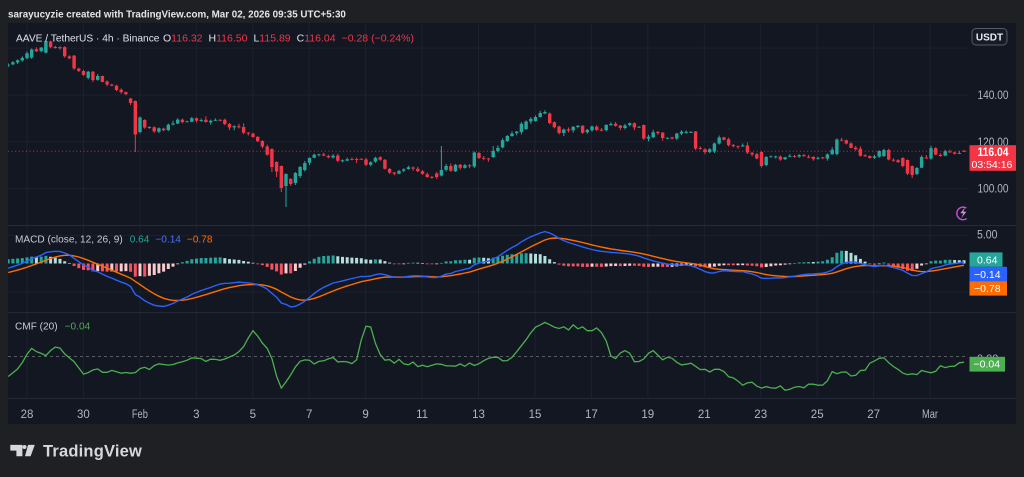 Image resolution: width=1024 pixels, height=477 pixels. I want to click on svg-text: 03:54:16, so click(992, 165).